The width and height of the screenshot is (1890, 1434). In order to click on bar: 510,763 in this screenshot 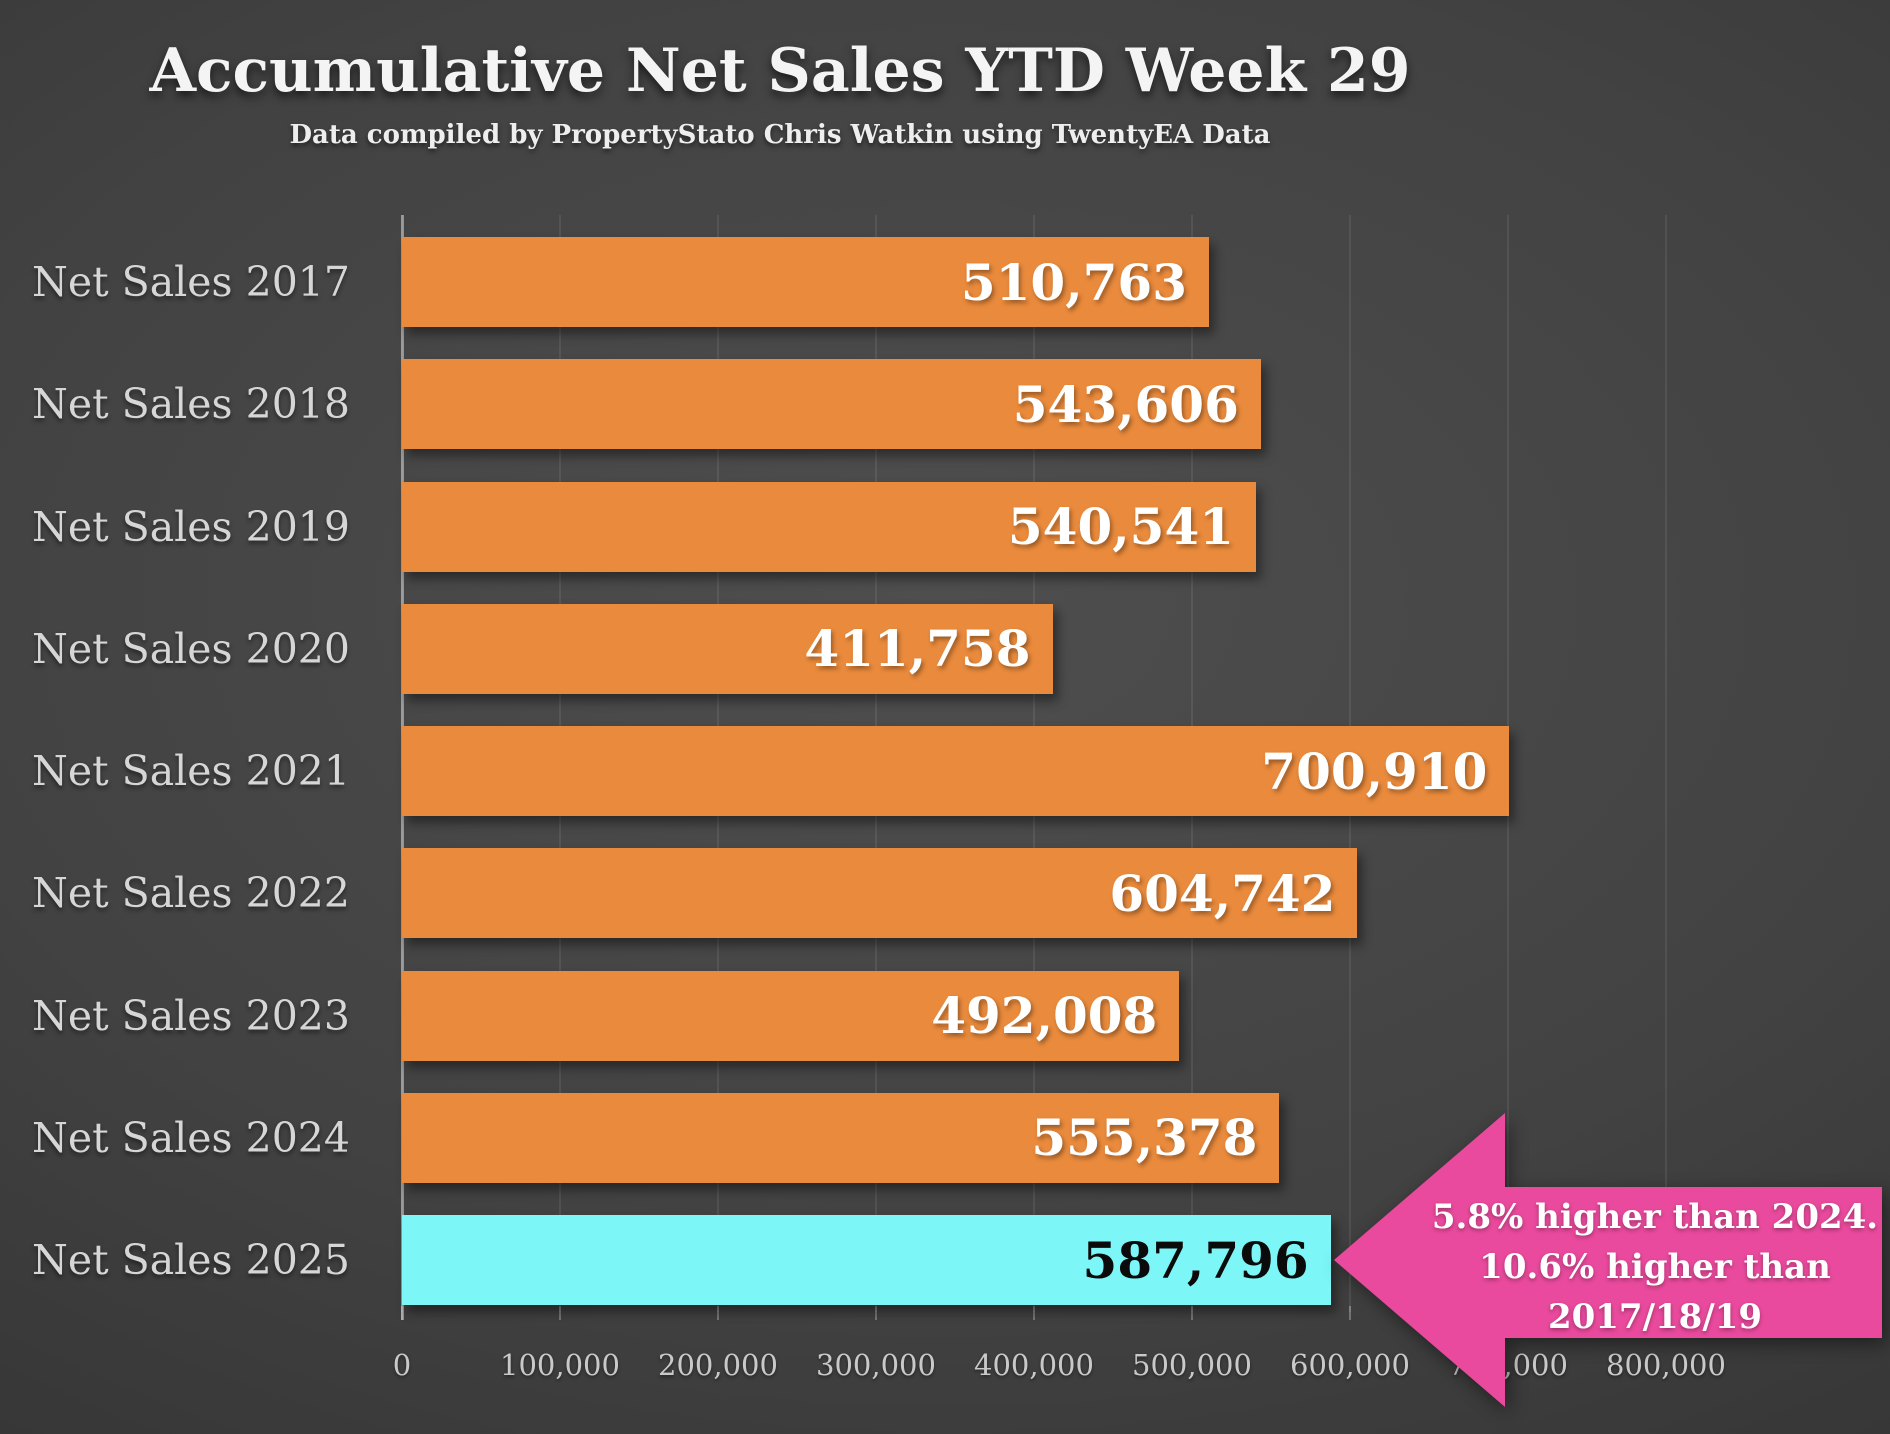, I will do `click(805, 282)`.